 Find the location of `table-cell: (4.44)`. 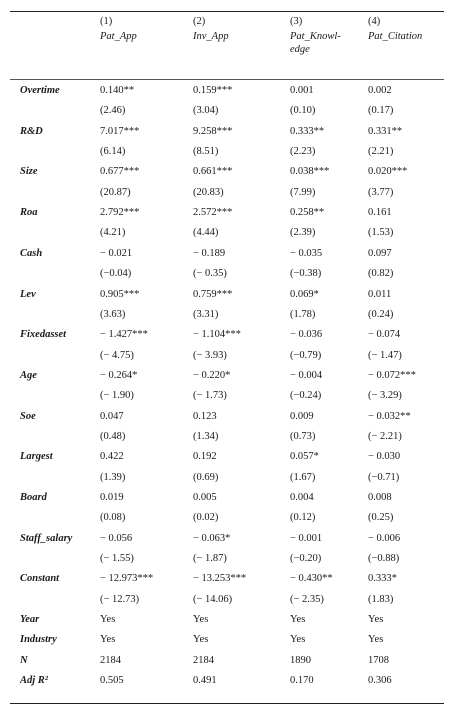

table-cell: (4.44) is located at coordinates (206, 233).